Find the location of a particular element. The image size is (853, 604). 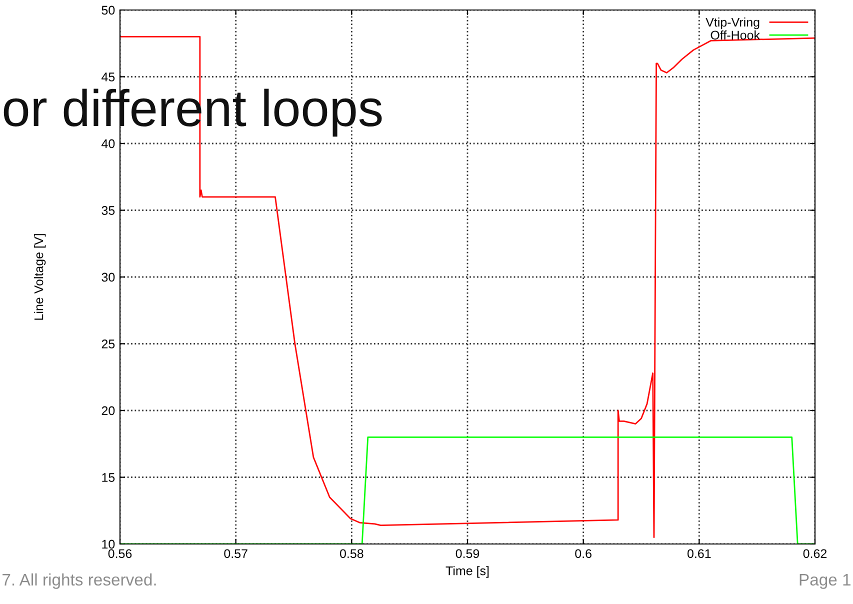

y-tick-label: 30 is located at coordinates (108, 277).